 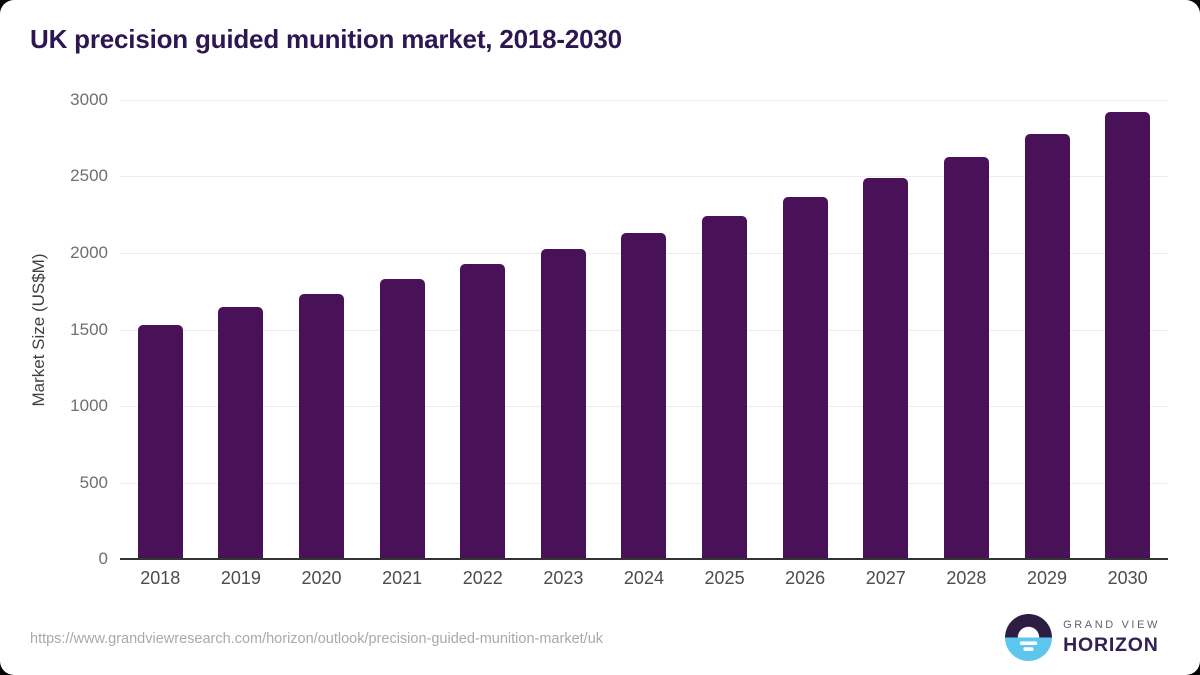 What do you see at coordinates (160, 441) in the screenshot?
I see `bar-2018` at bounding box center [160, 441].